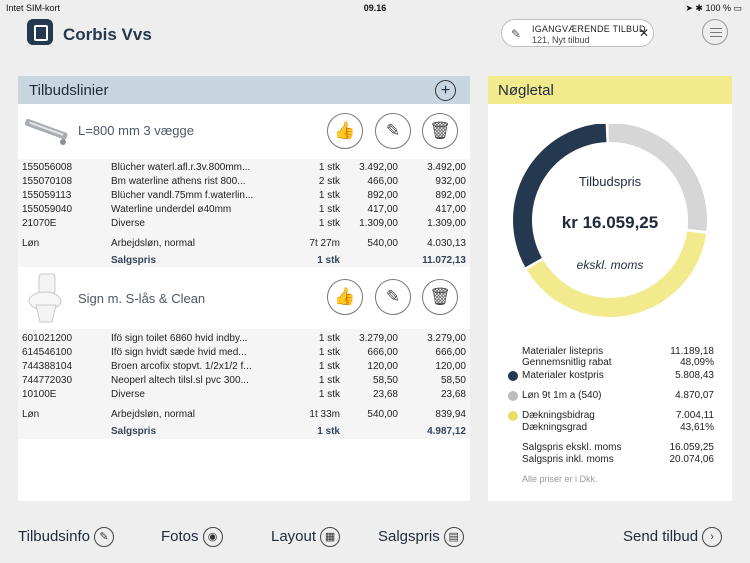  What do you see at coordinates (716, 28) in the screenshot?
I see `hamburger-icon` at bounding box center [716, 28].